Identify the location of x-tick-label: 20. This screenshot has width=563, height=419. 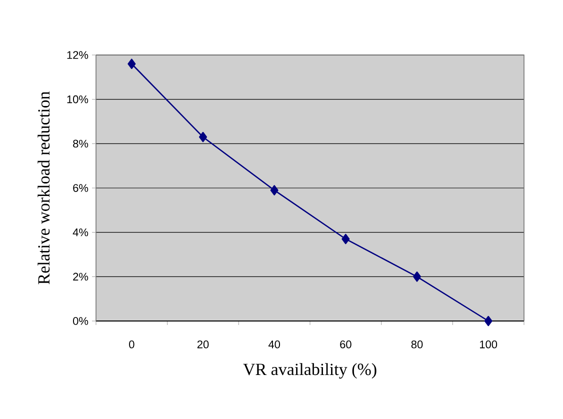
(203, 344).